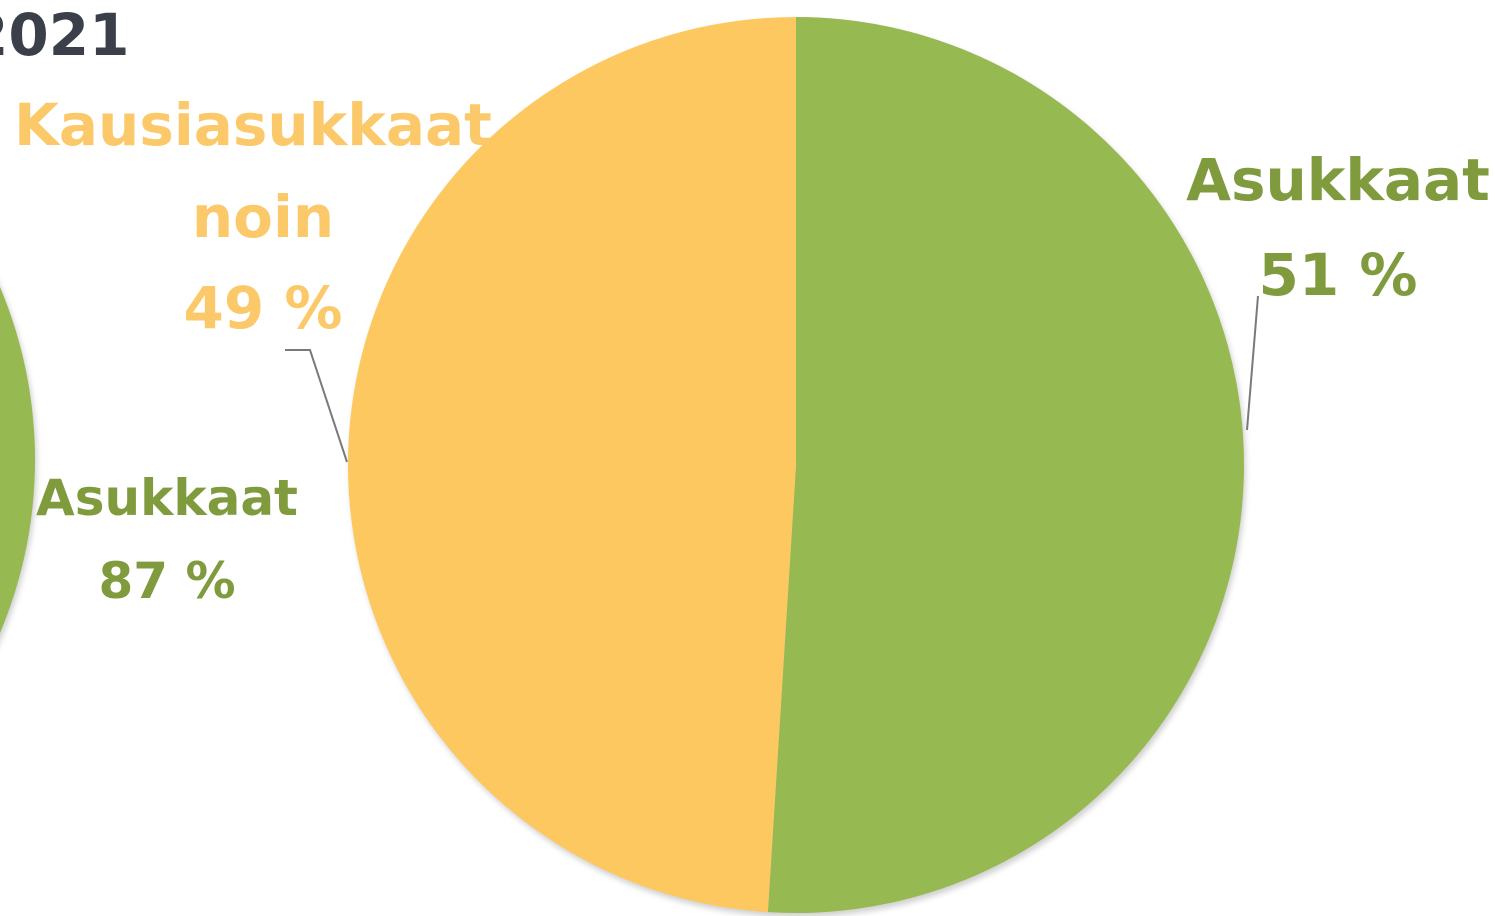  I want to click on seasonal-label-line-1: Kausiasukkaat, so click(253, 125).